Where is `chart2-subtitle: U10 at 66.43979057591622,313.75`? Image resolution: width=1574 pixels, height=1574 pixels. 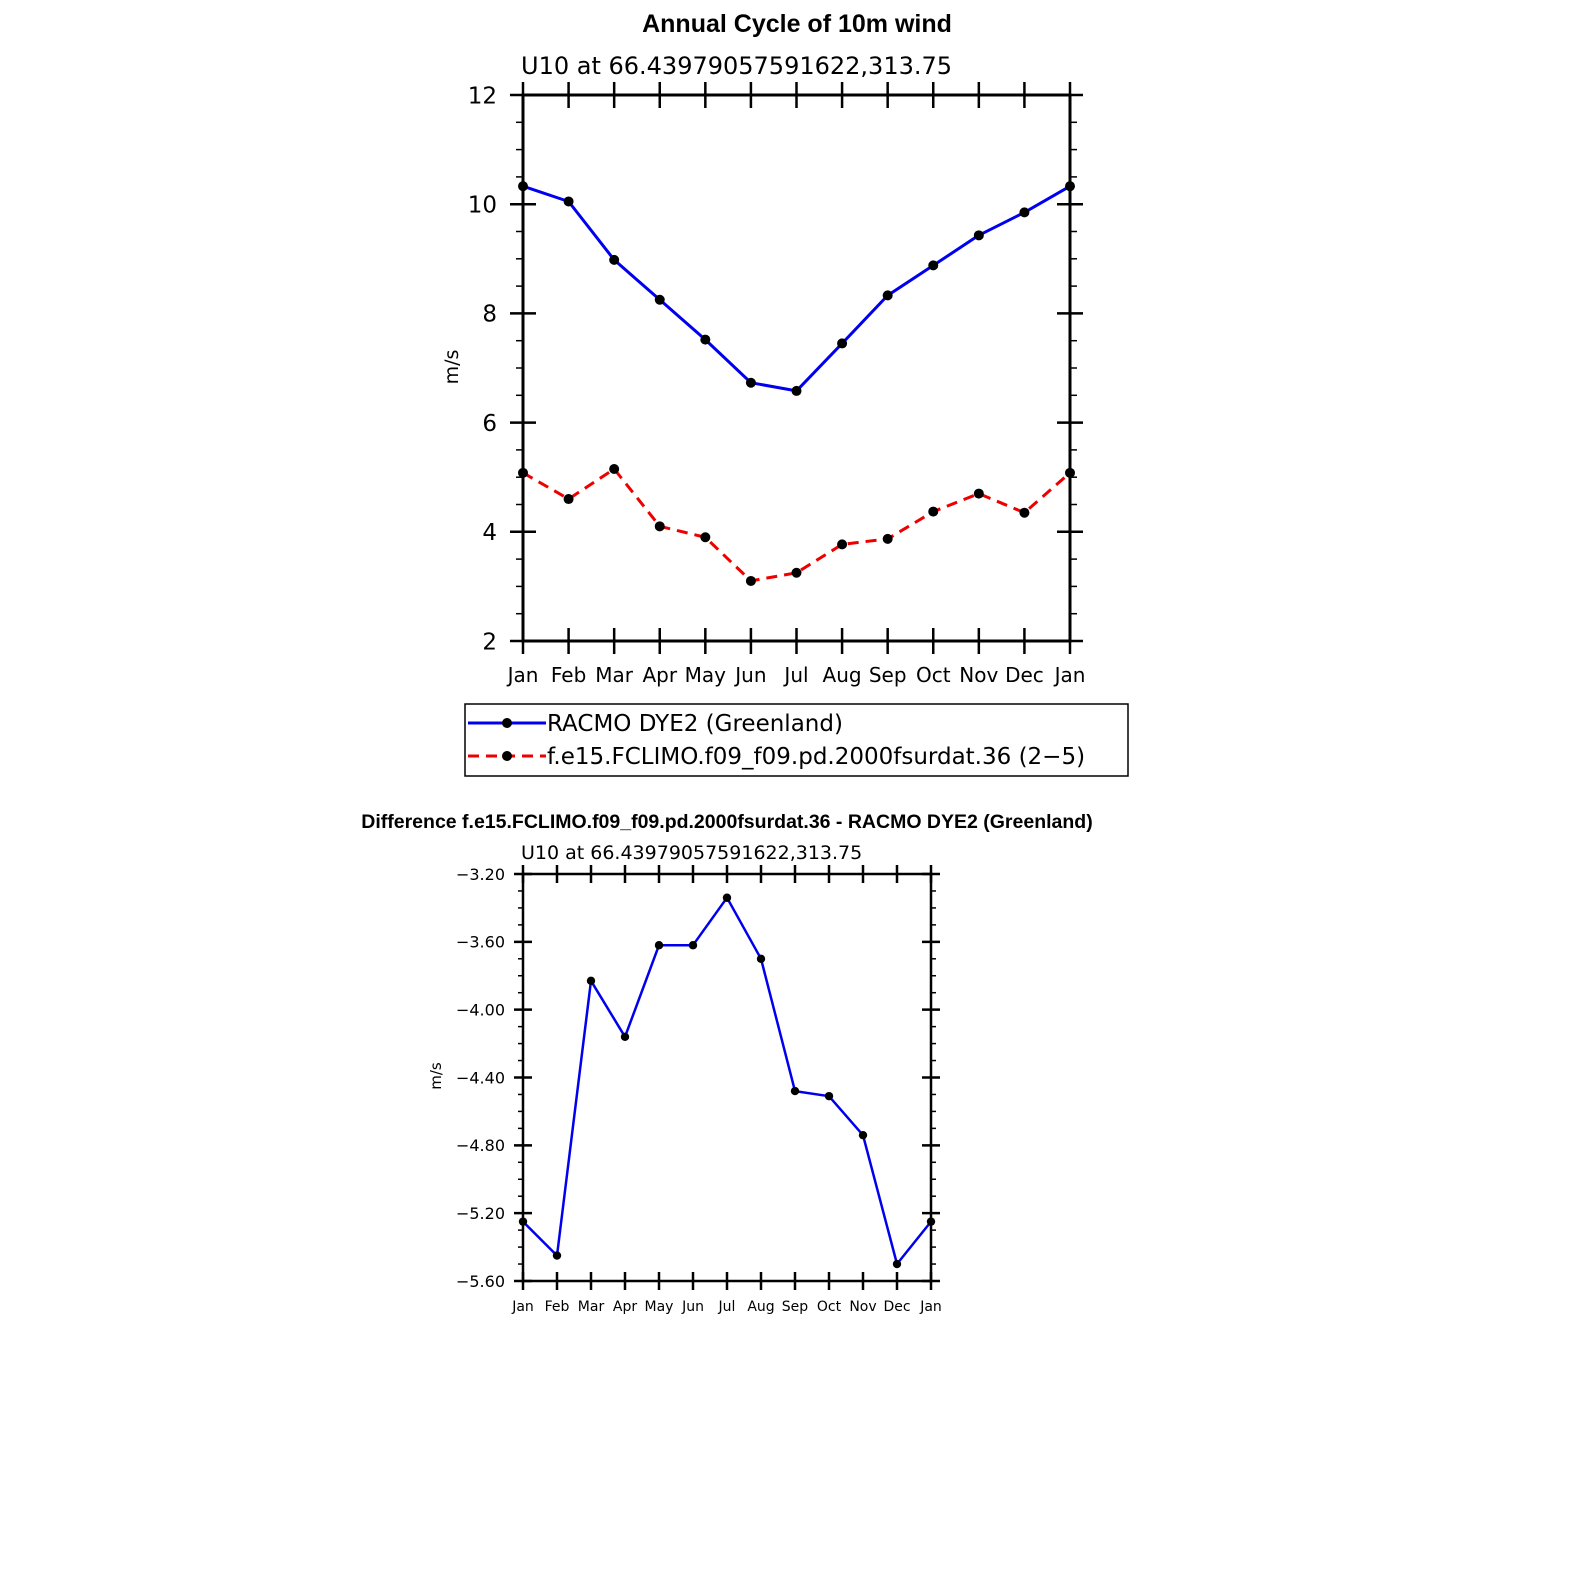 chart2-subtitle: U10 at 66.43979057591622,313.75 is located at coordinates (691, 853).